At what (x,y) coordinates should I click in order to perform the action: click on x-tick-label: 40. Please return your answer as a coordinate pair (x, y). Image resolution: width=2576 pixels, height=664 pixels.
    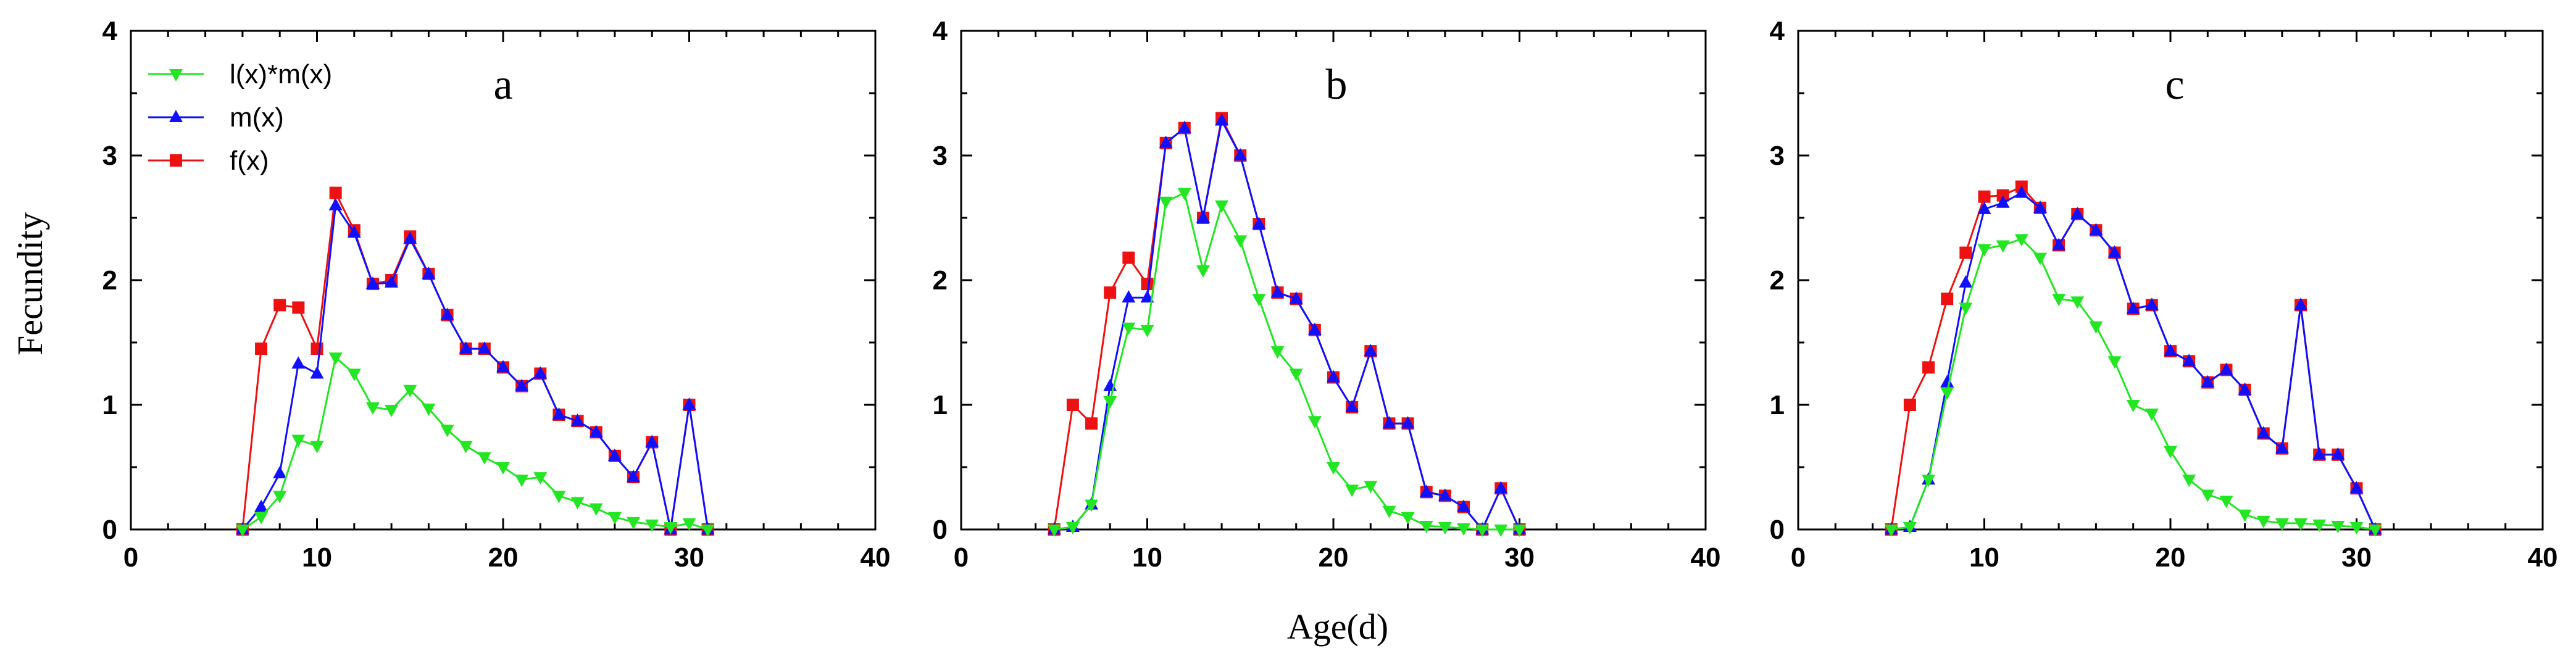
    Looking at the image, I should click on (2543, 557).